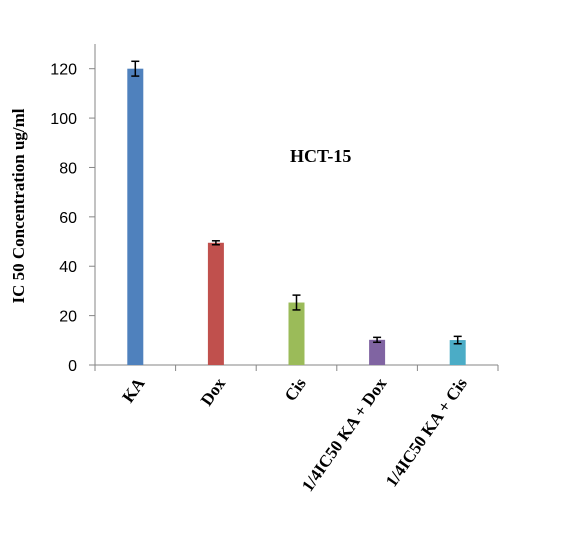 The image size is (563, 553). Describe the element at coordinates (68, 218) in the screenshot. I see `y-tick-label: 60` at that location.